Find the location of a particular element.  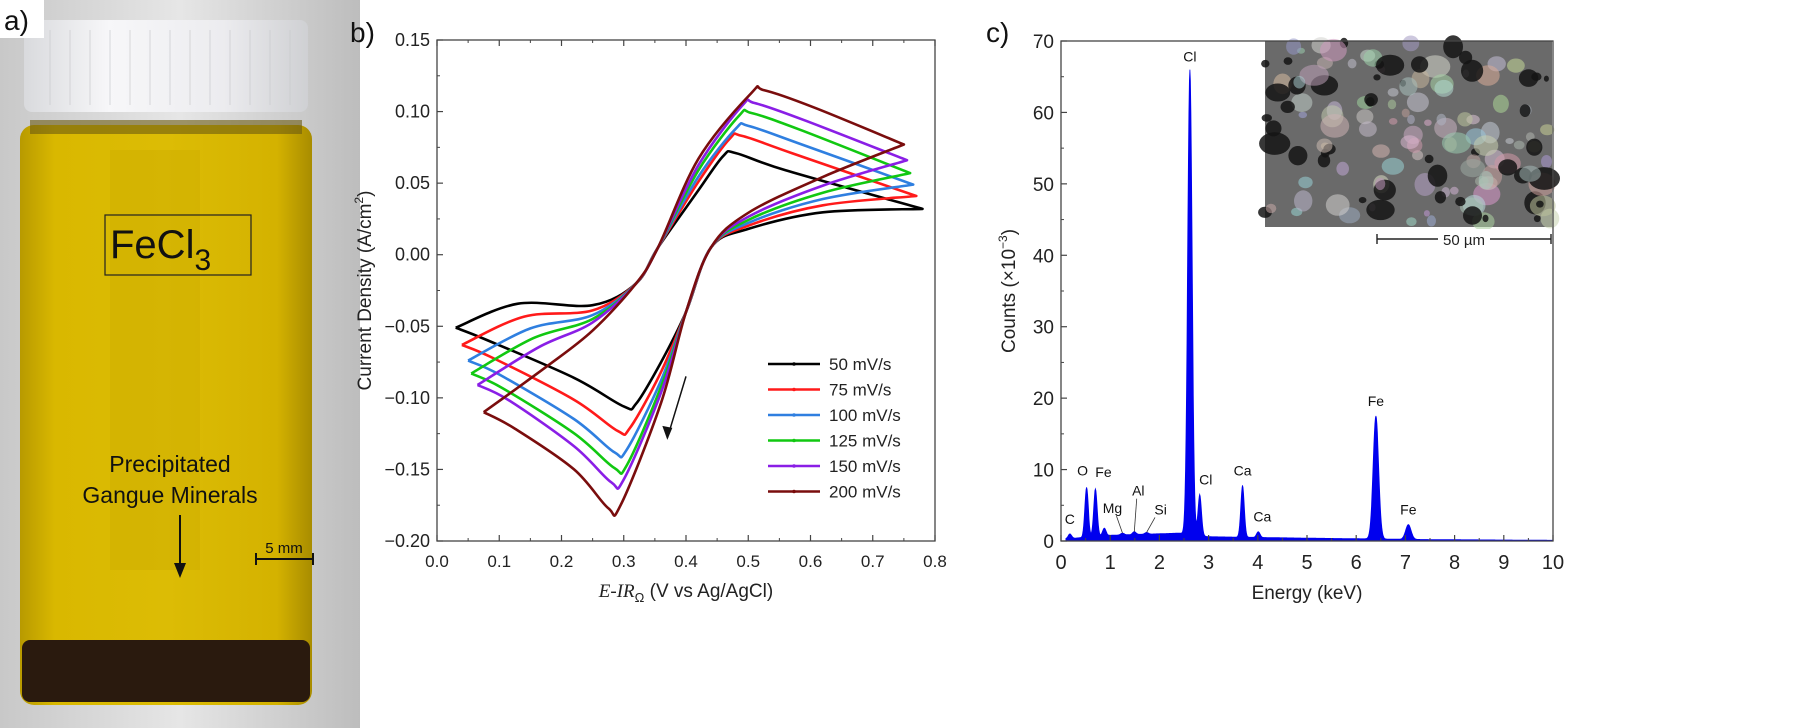

y-tick-label: 20 is located at coordinates (1043, 399).